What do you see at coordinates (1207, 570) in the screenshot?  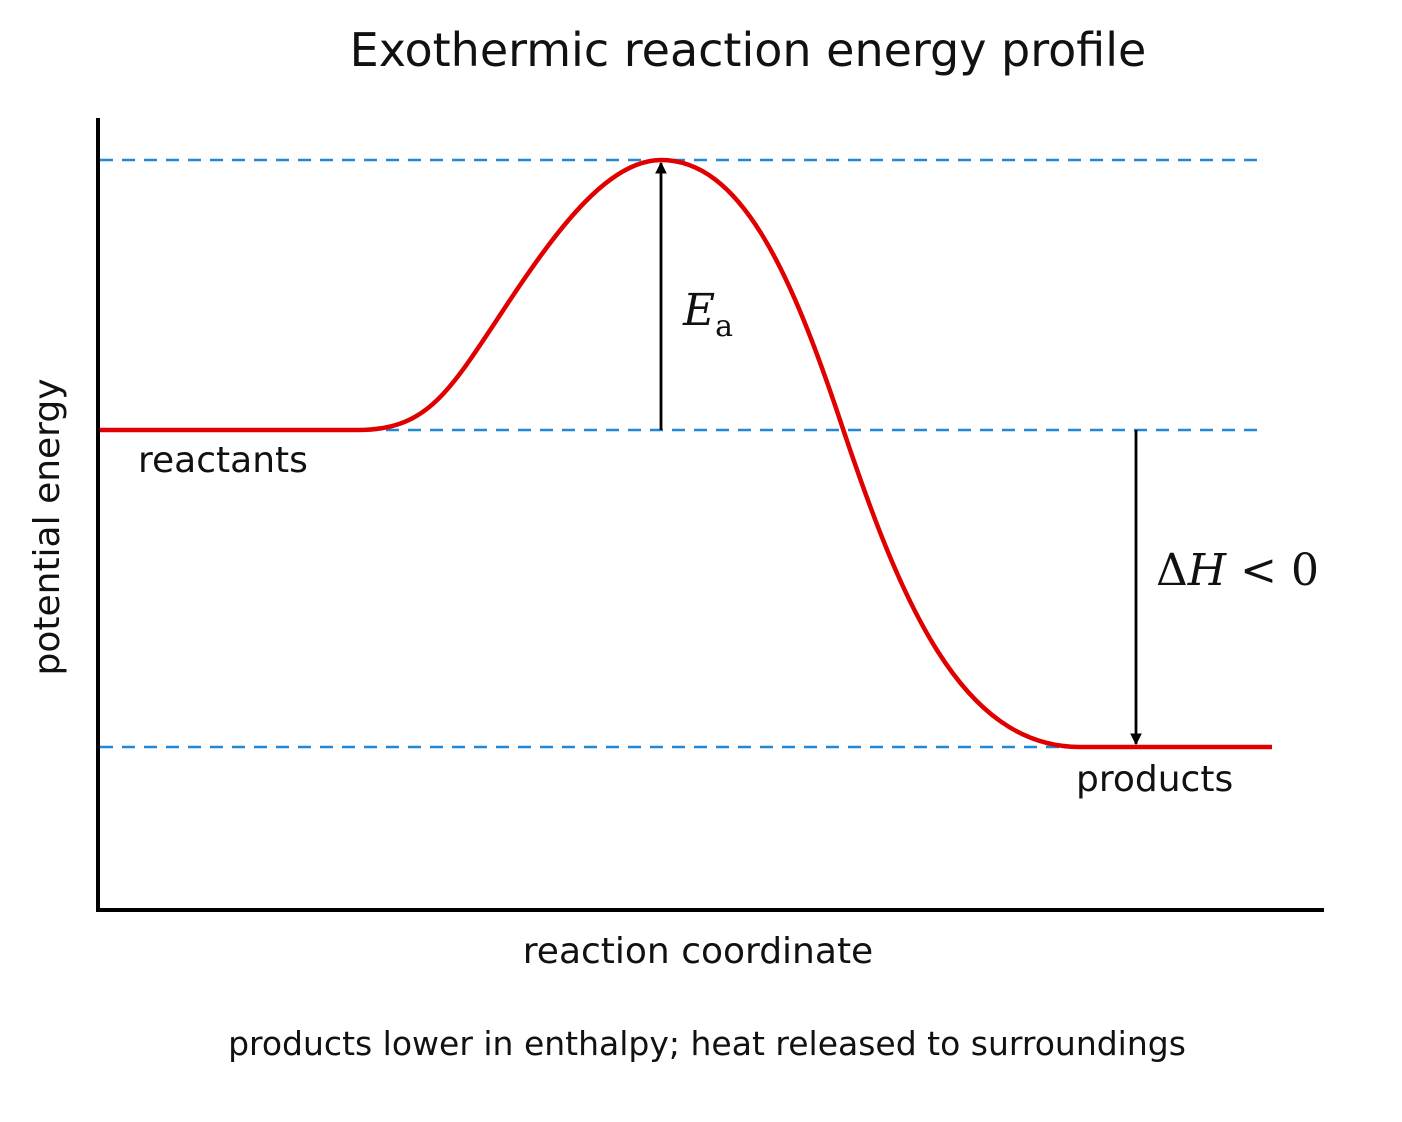 I see `enthalpy-symbol: H` at bounding box center [1207, 570].